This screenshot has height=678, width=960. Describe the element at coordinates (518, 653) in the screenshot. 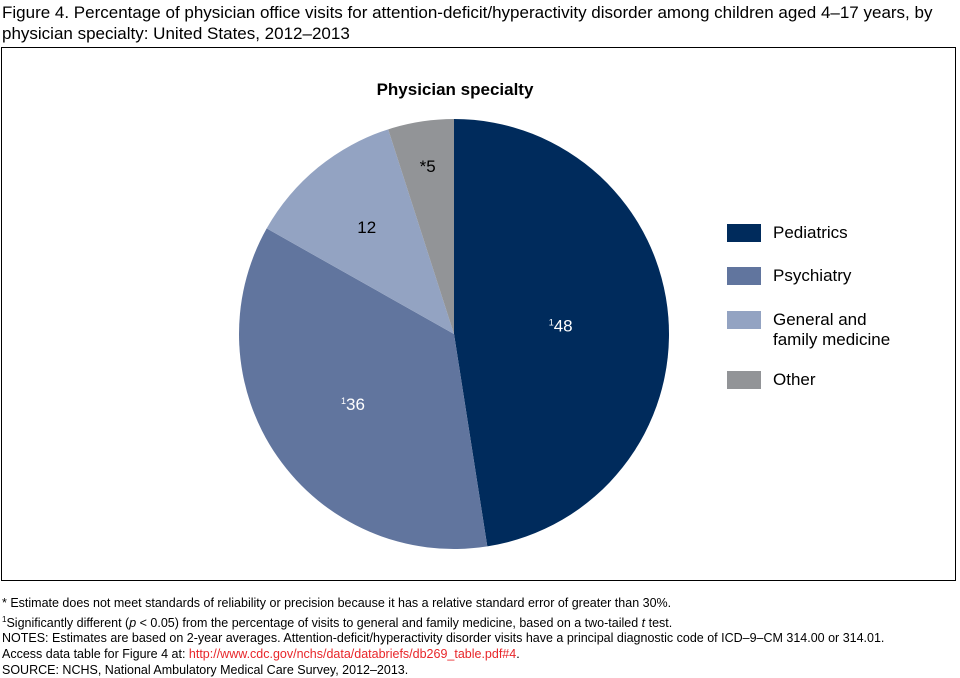

I see `access-end: .` at that location.